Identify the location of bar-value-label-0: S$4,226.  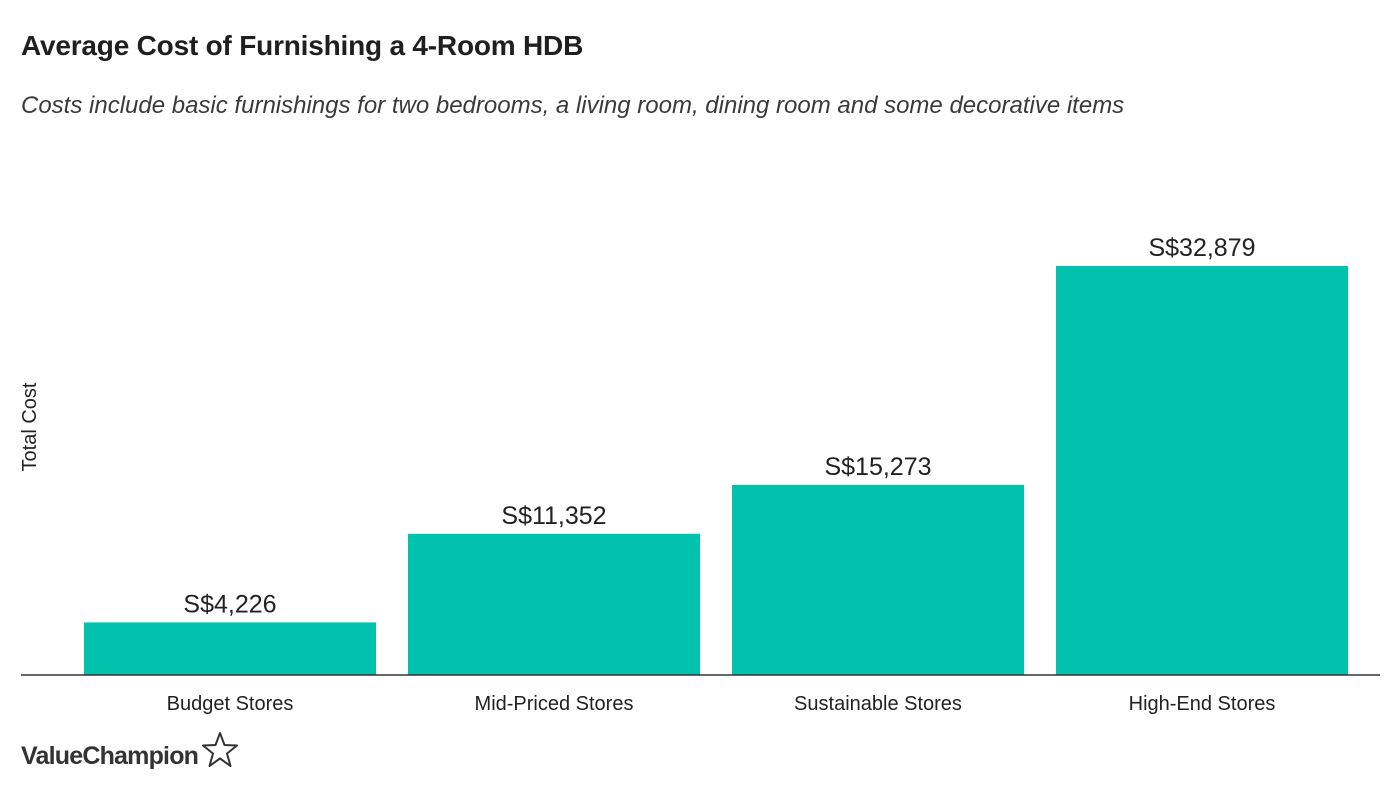
(229, 604).